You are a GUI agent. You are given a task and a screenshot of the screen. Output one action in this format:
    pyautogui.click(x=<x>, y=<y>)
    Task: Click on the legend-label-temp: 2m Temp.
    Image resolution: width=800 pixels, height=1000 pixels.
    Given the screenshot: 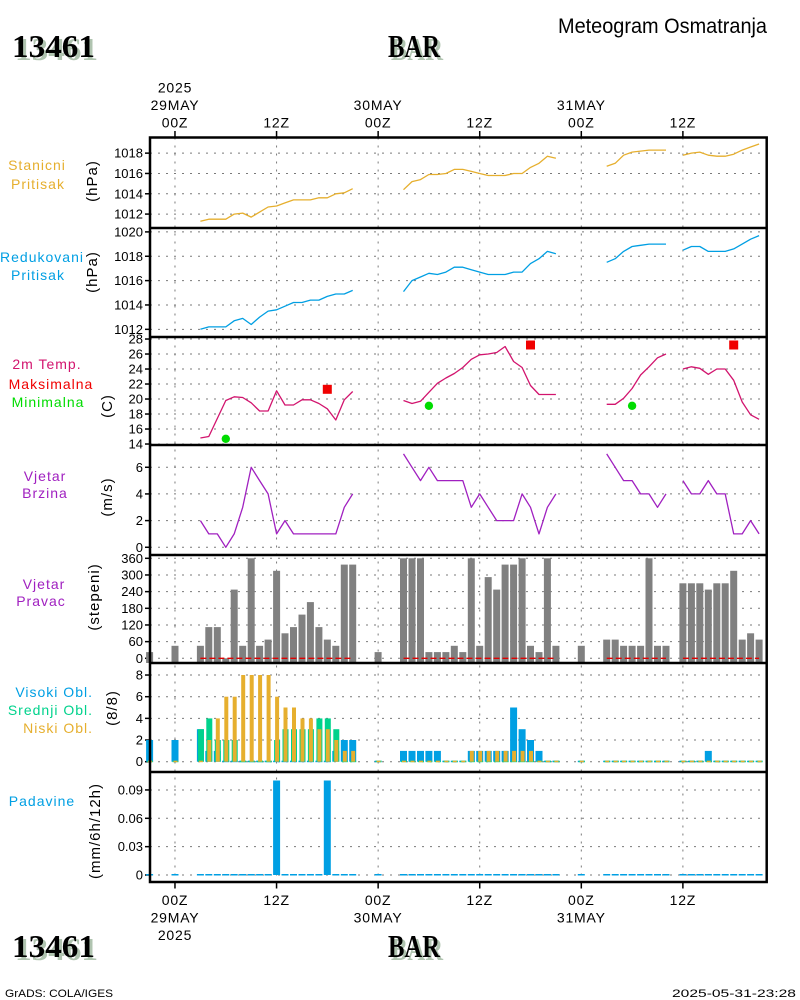 What is the action you would take?
    pyautogui.click(x=46, y=364)
    